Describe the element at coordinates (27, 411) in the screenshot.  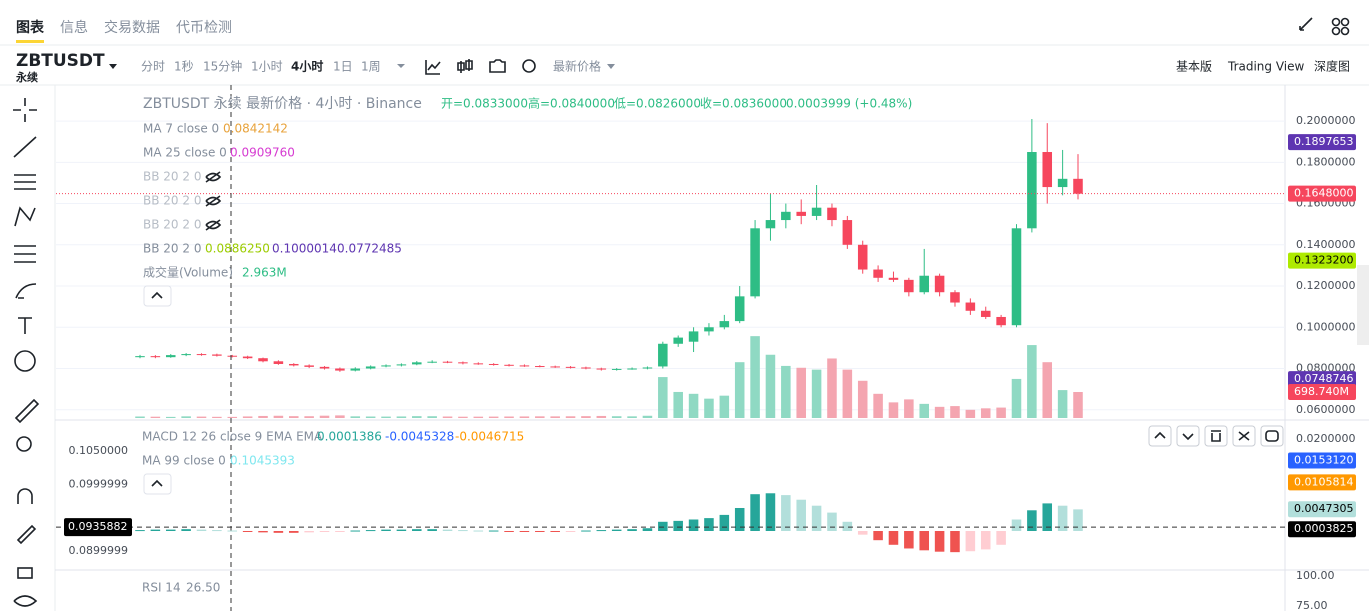
I see `ruler-tool` at that location.